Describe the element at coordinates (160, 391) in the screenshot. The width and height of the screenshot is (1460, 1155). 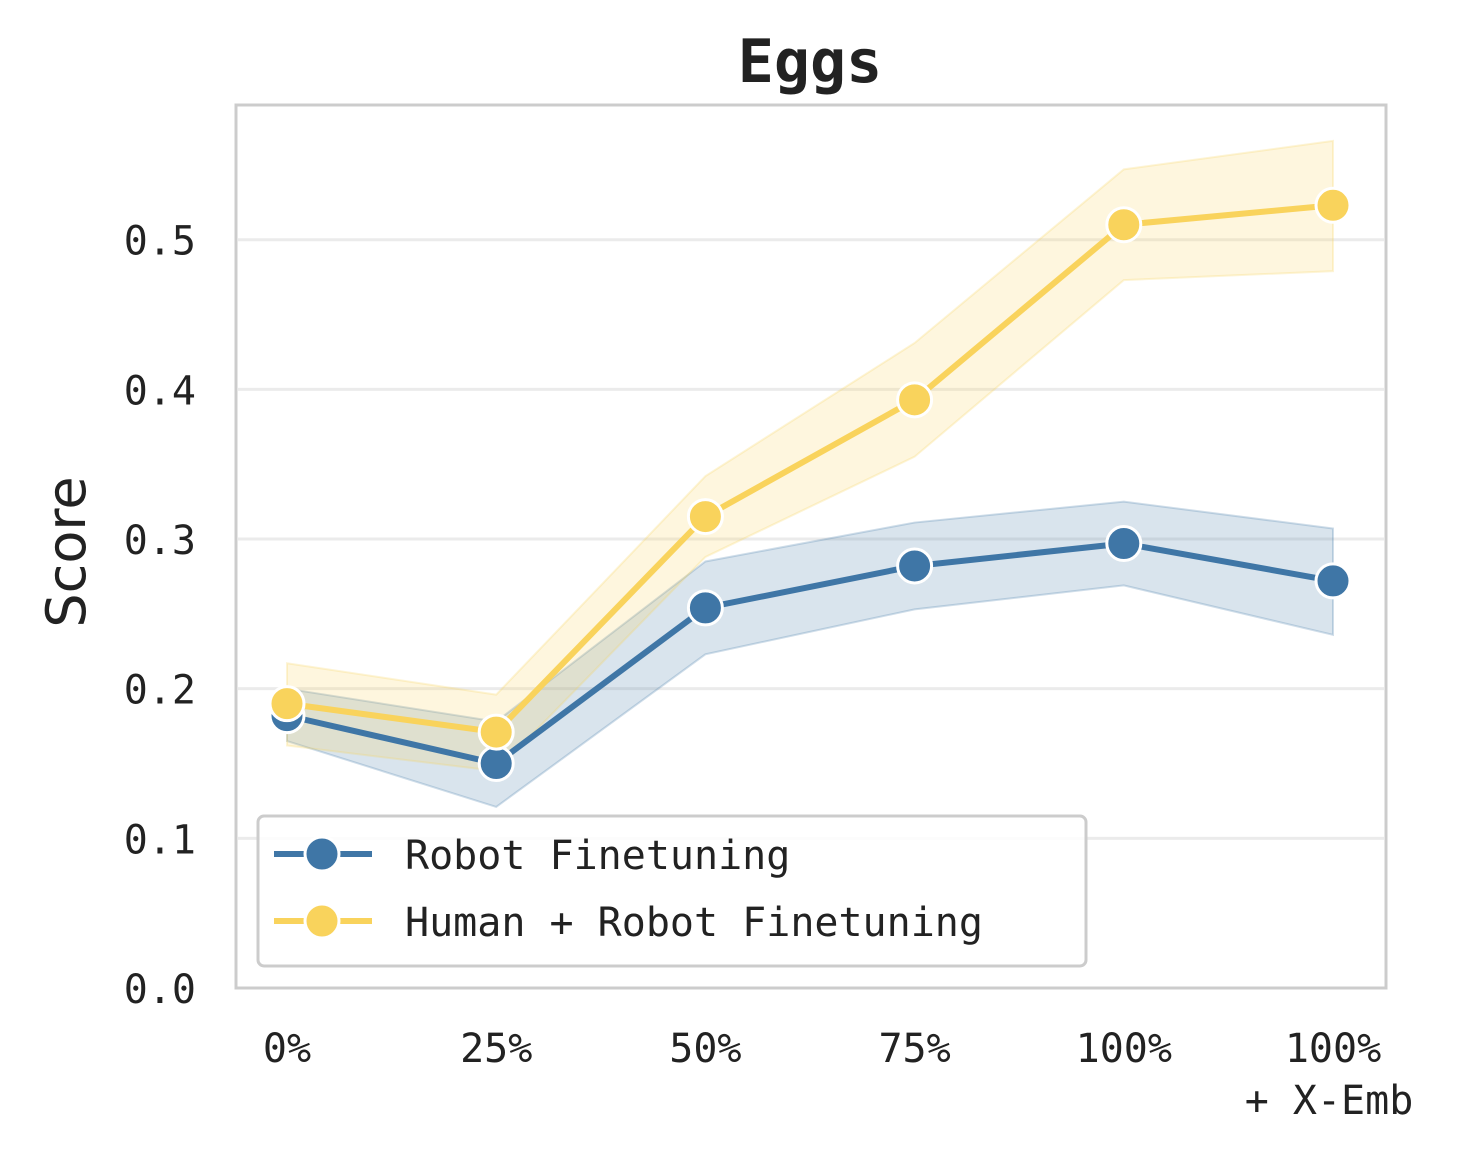
I see `y-tick-label: 0.4` at that location.